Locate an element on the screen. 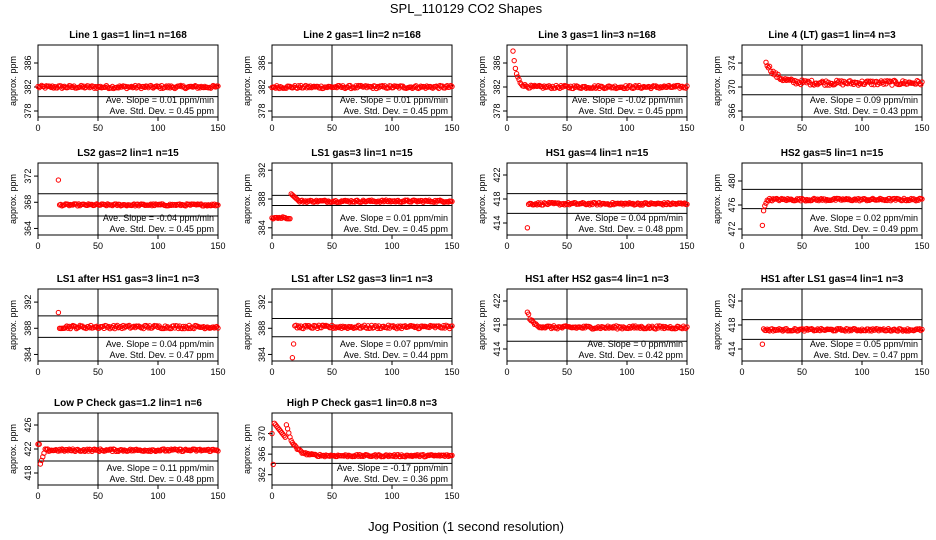 This screenshot has width=936, height=540. slope-annotation: Ave. Slope = 0.02 ppm/min is located at coordinates (864, 218).